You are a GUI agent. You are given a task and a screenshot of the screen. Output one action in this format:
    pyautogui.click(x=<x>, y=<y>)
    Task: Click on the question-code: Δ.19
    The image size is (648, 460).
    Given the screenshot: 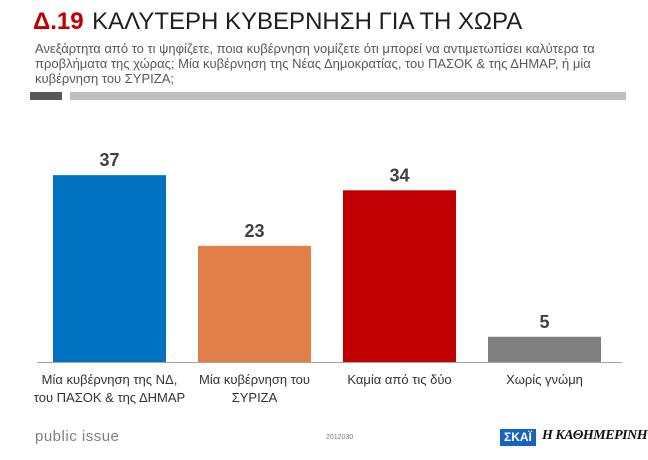 What is the action you would take?
    pyautogui.click(x=58, y=21)
    